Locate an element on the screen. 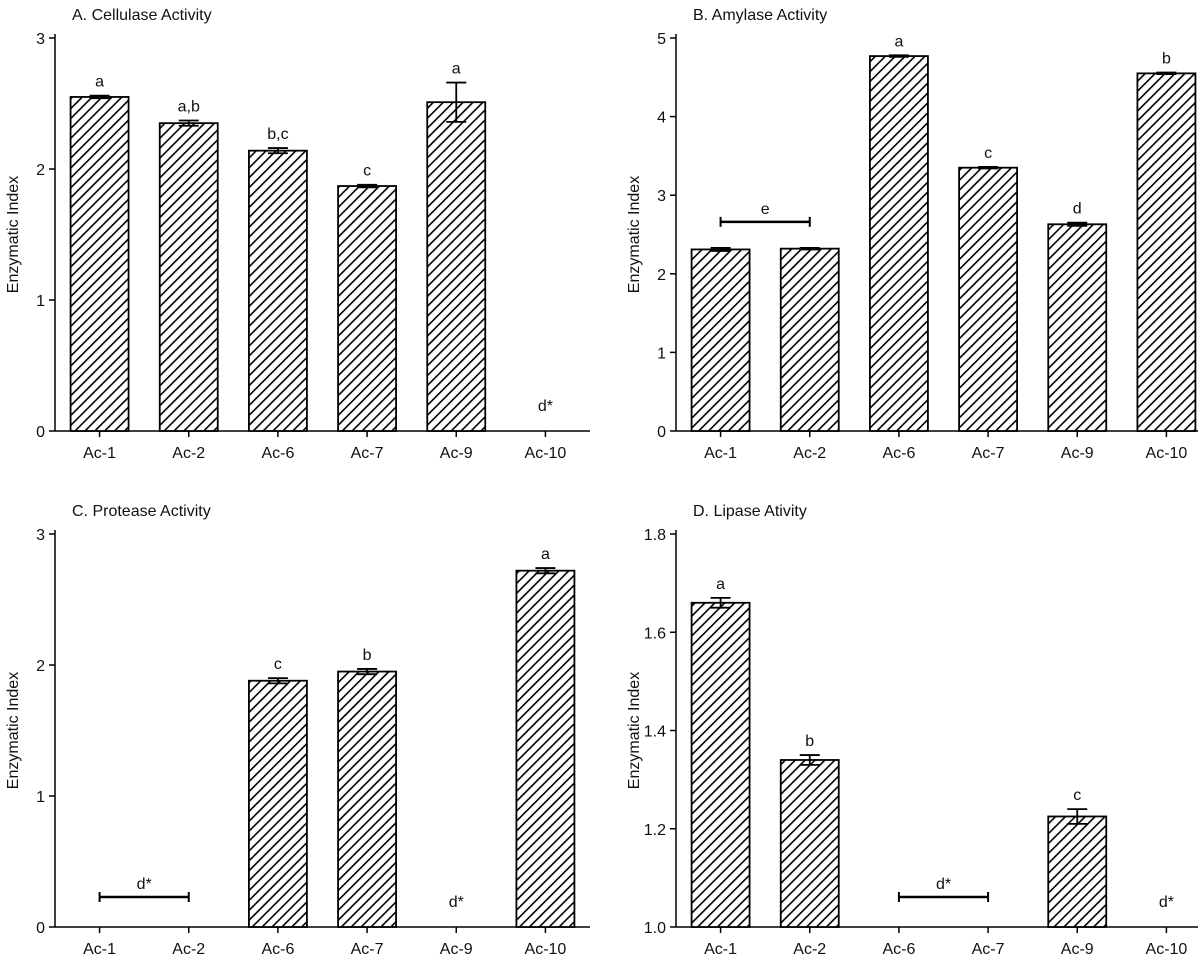  significance-letter: a,b is located at coordinates (189, 107).